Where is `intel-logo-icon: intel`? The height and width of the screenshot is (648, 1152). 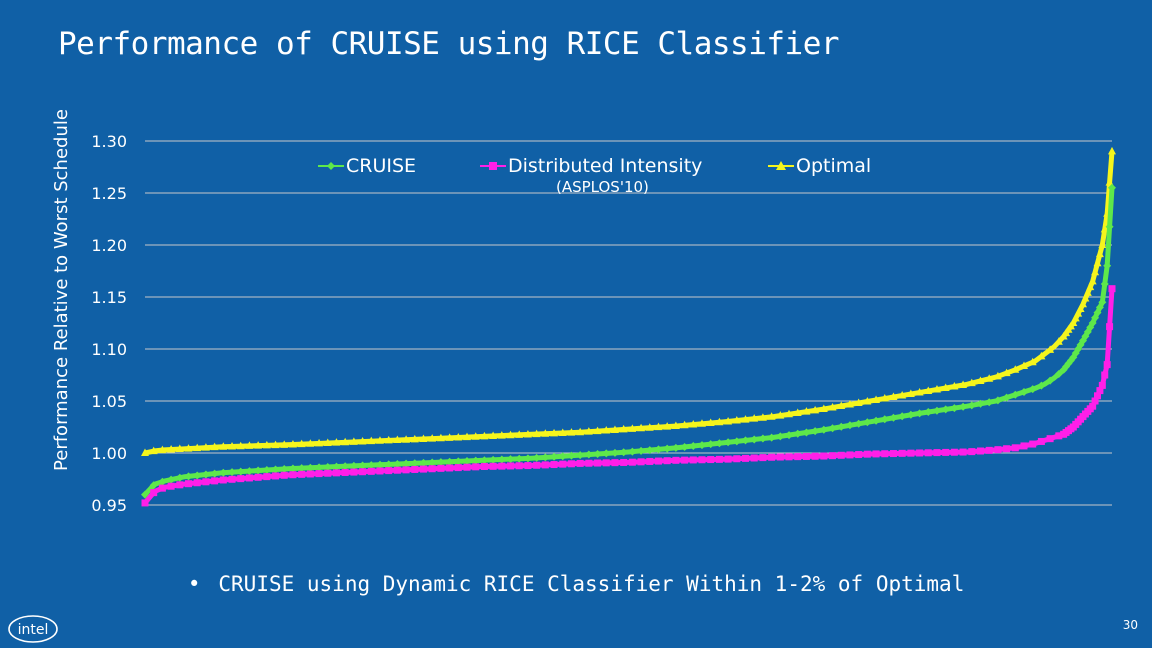 intel-logo-icon: intel is located at coordinates (33, 629).